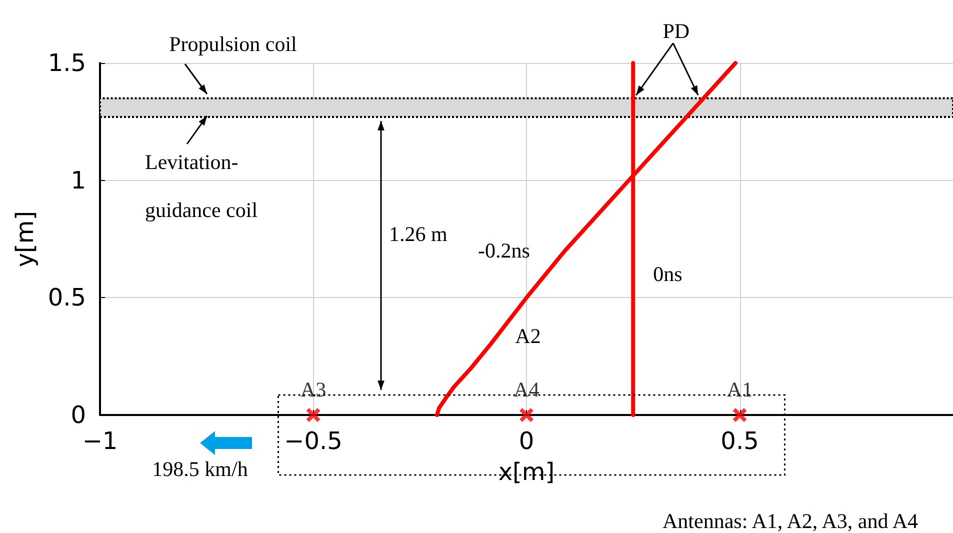 This screenshot has height=533, width=953. Describe the element at coordinates (24, 239) in the screenshot. I see `y-axis-title: y[m]` at that location.